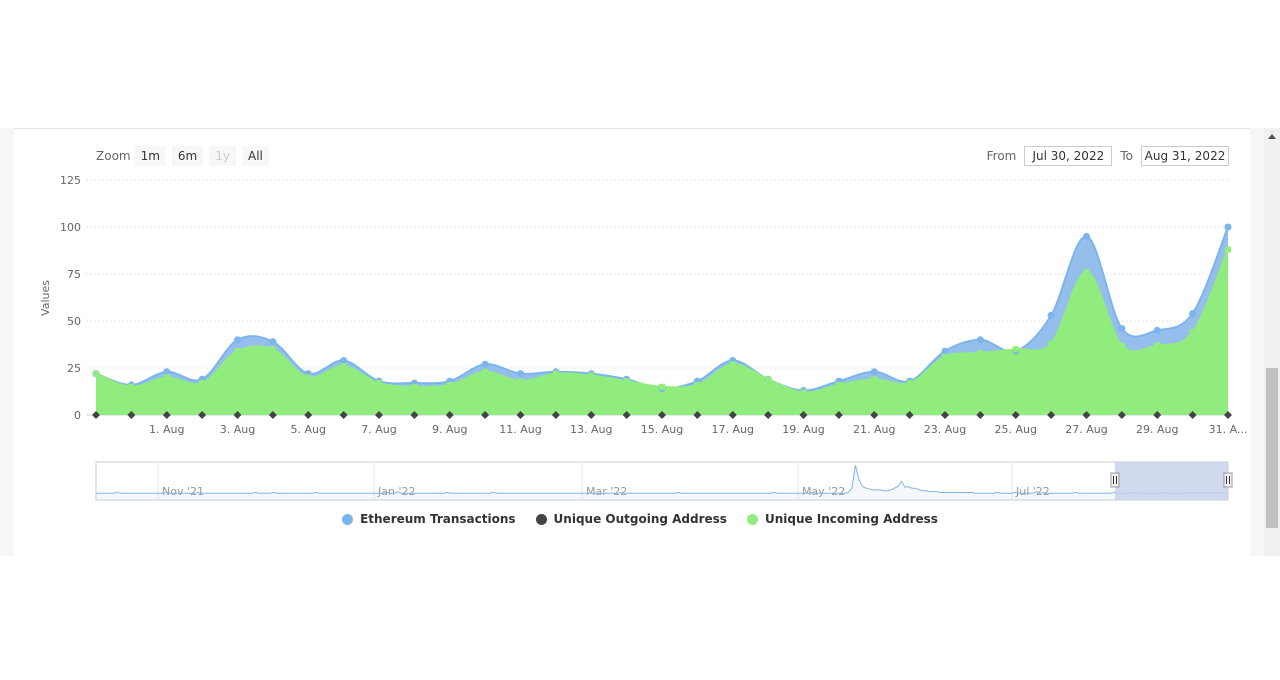  What do you see at coordinates (222, 156) in the screenshot?
I see `zoom-1y-button: 1y` at bounding box center [222, 156].